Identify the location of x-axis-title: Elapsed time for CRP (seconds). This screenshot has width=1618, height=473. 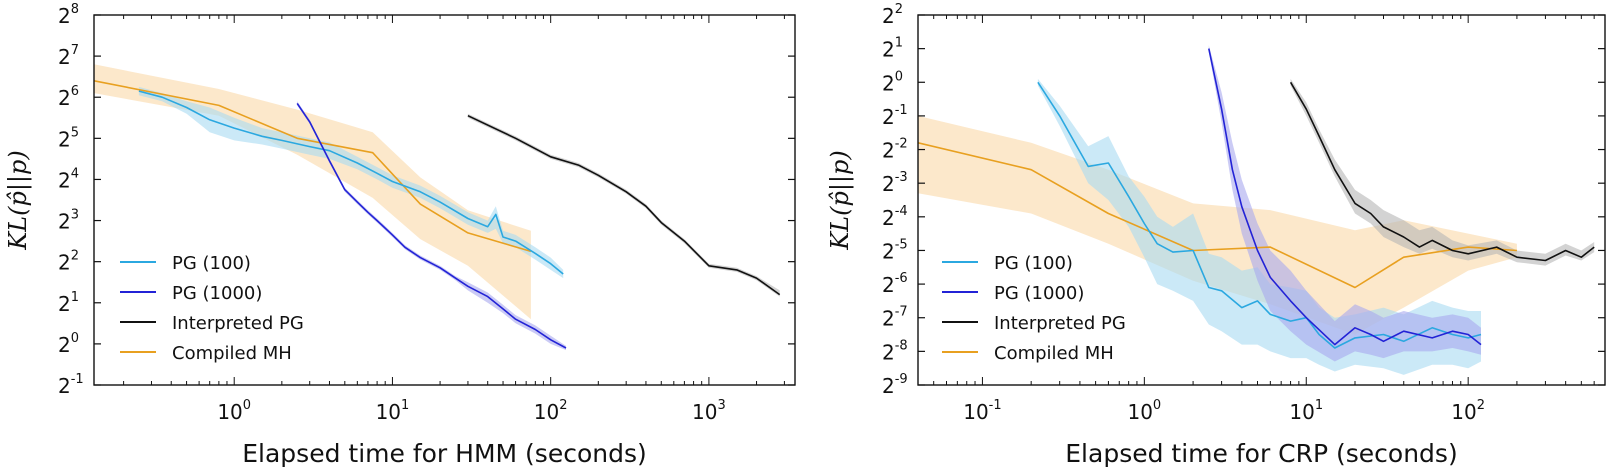
(1261, 453).